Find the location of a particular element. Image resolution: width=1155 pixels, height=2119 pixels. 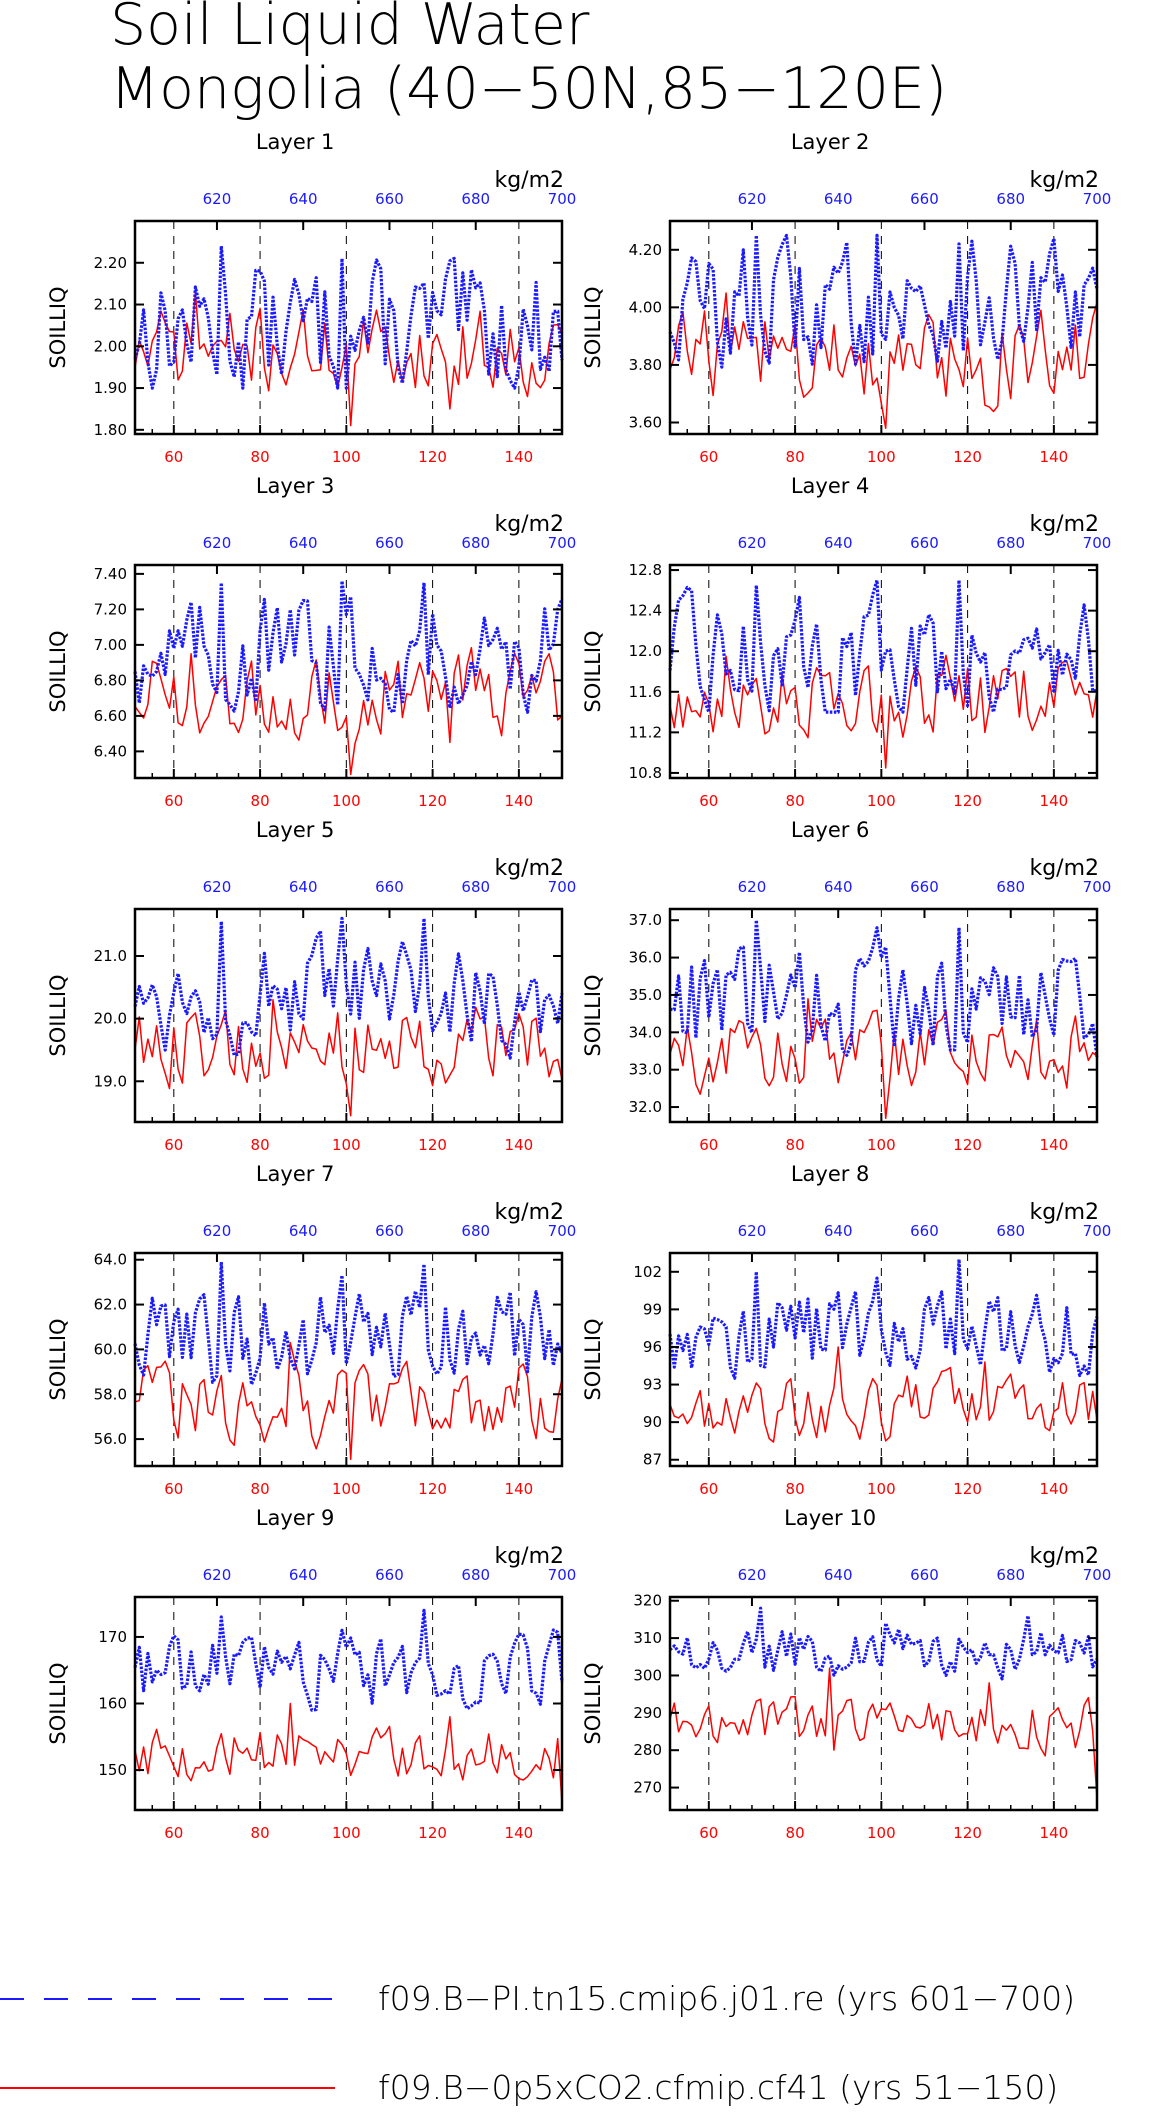

y-tick-label: 32.0 is located at coordinates (645, 1107).